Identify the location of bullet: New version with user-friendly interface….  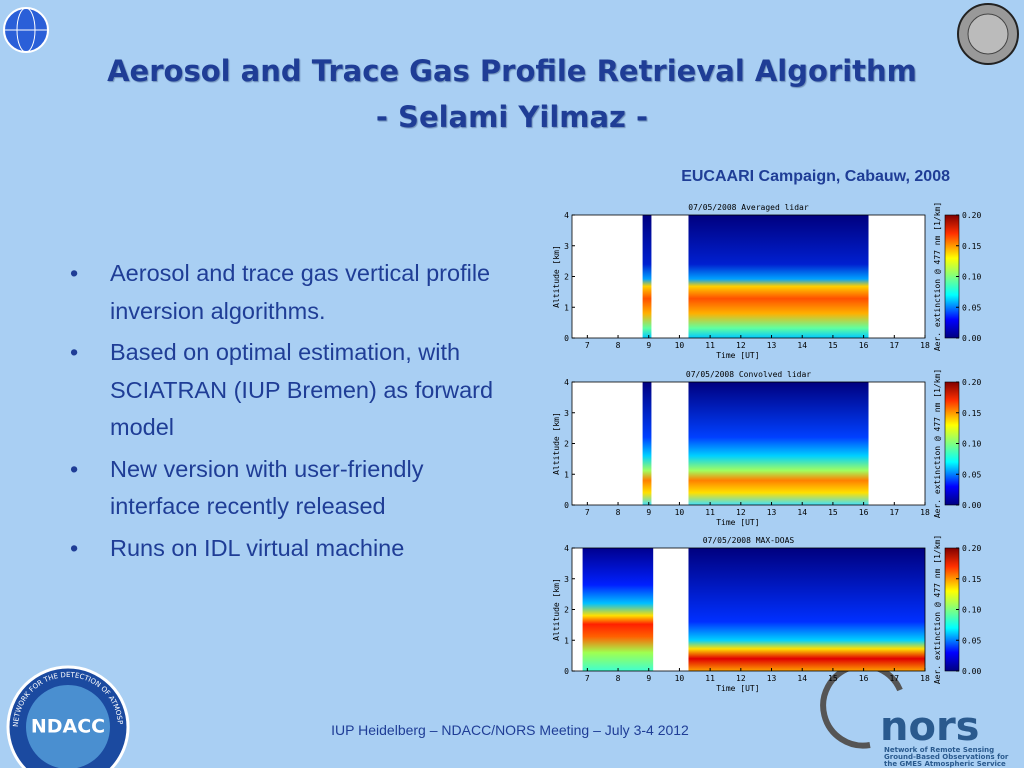
(285, 488).